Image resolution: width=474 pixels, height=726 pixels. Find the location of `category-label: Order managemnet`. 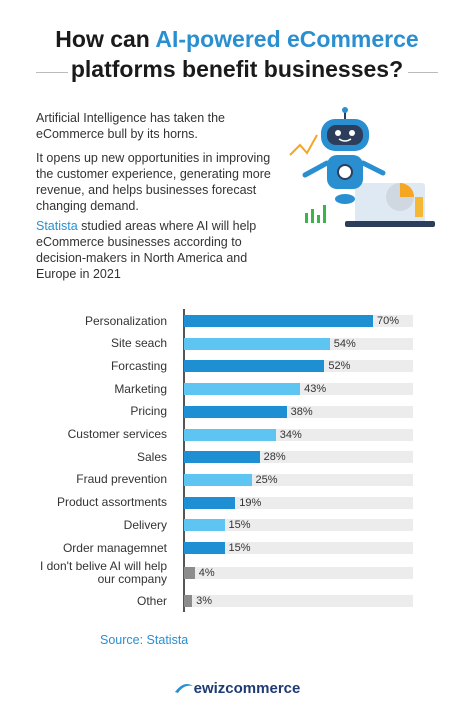

category-label: Order managemnet is located at coordinates (114, 547).